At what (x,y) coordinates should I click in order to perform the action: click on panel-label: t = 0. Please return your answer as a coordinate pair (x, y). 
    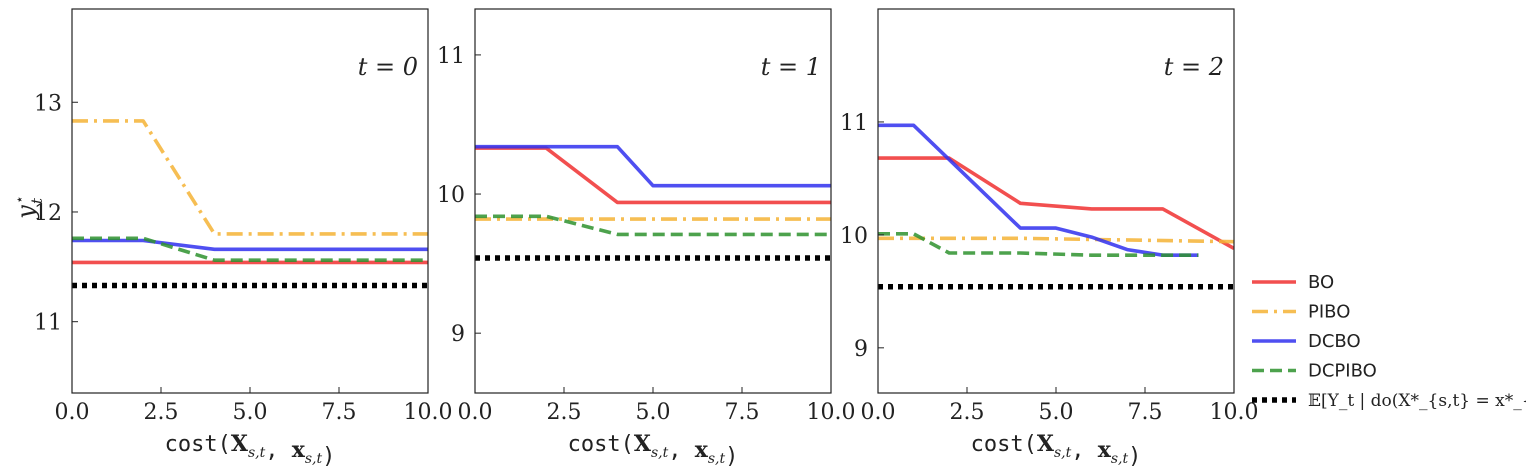
    Looking at the image, I should click on (388, 67).